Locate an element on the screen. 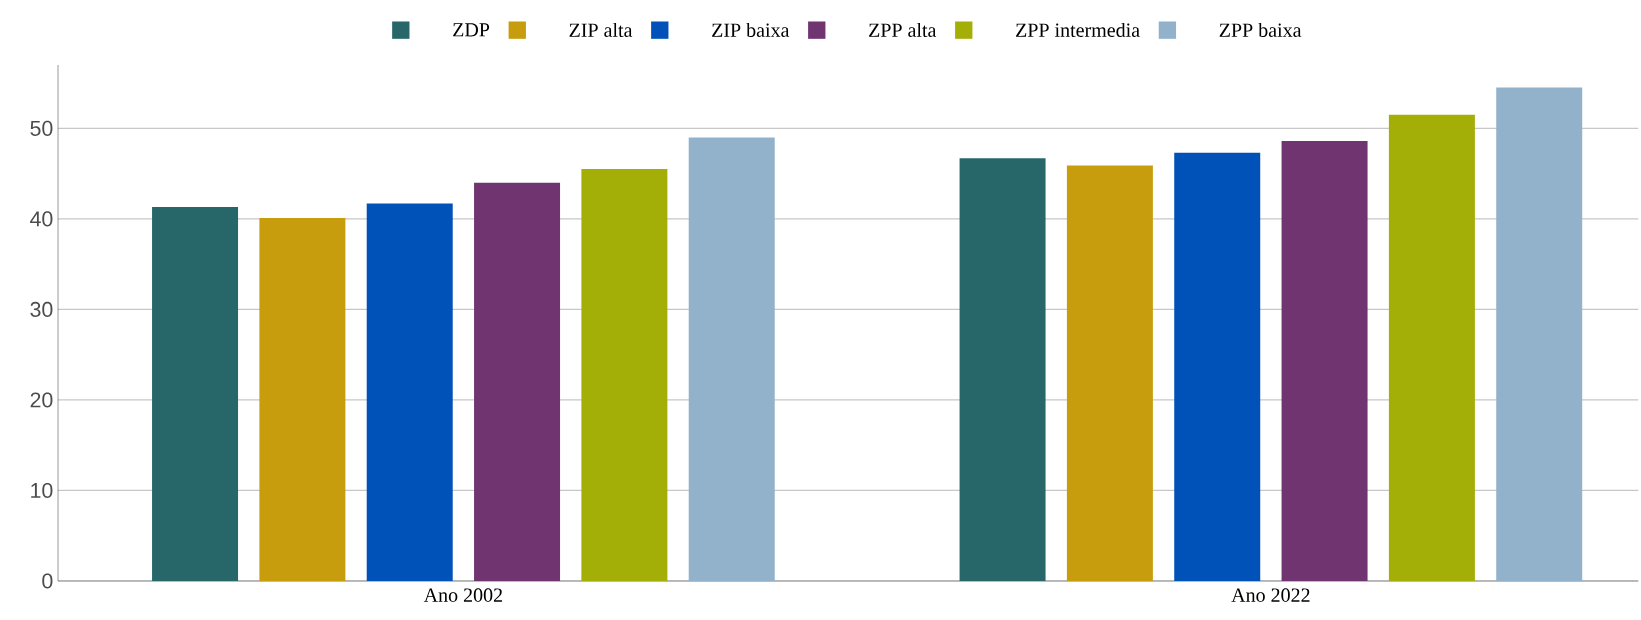 The image size is (1641, 620). x-tick-label: Ano 2002 is located at coordinates (462, 595).